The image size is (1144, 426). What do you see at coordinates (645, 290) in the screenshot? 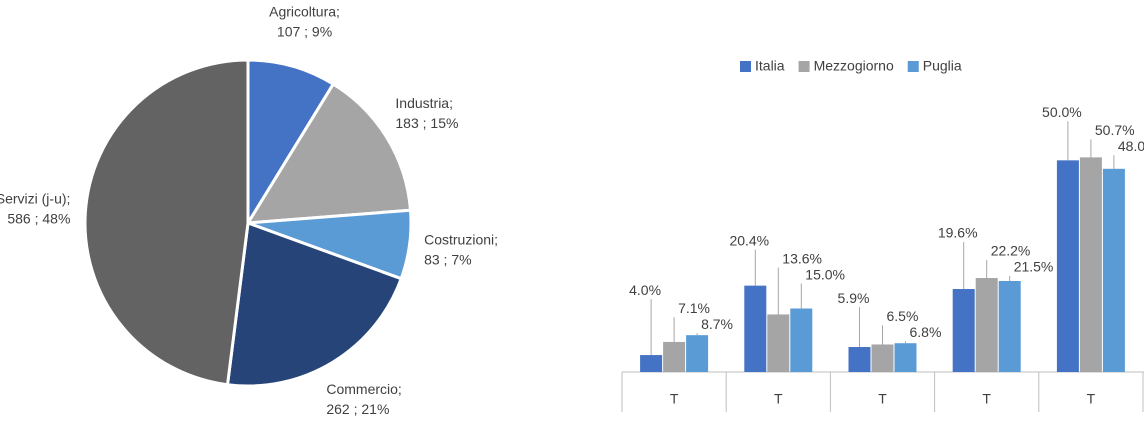
I see `data-label: 4.0%` at bounding box center [645, 290].